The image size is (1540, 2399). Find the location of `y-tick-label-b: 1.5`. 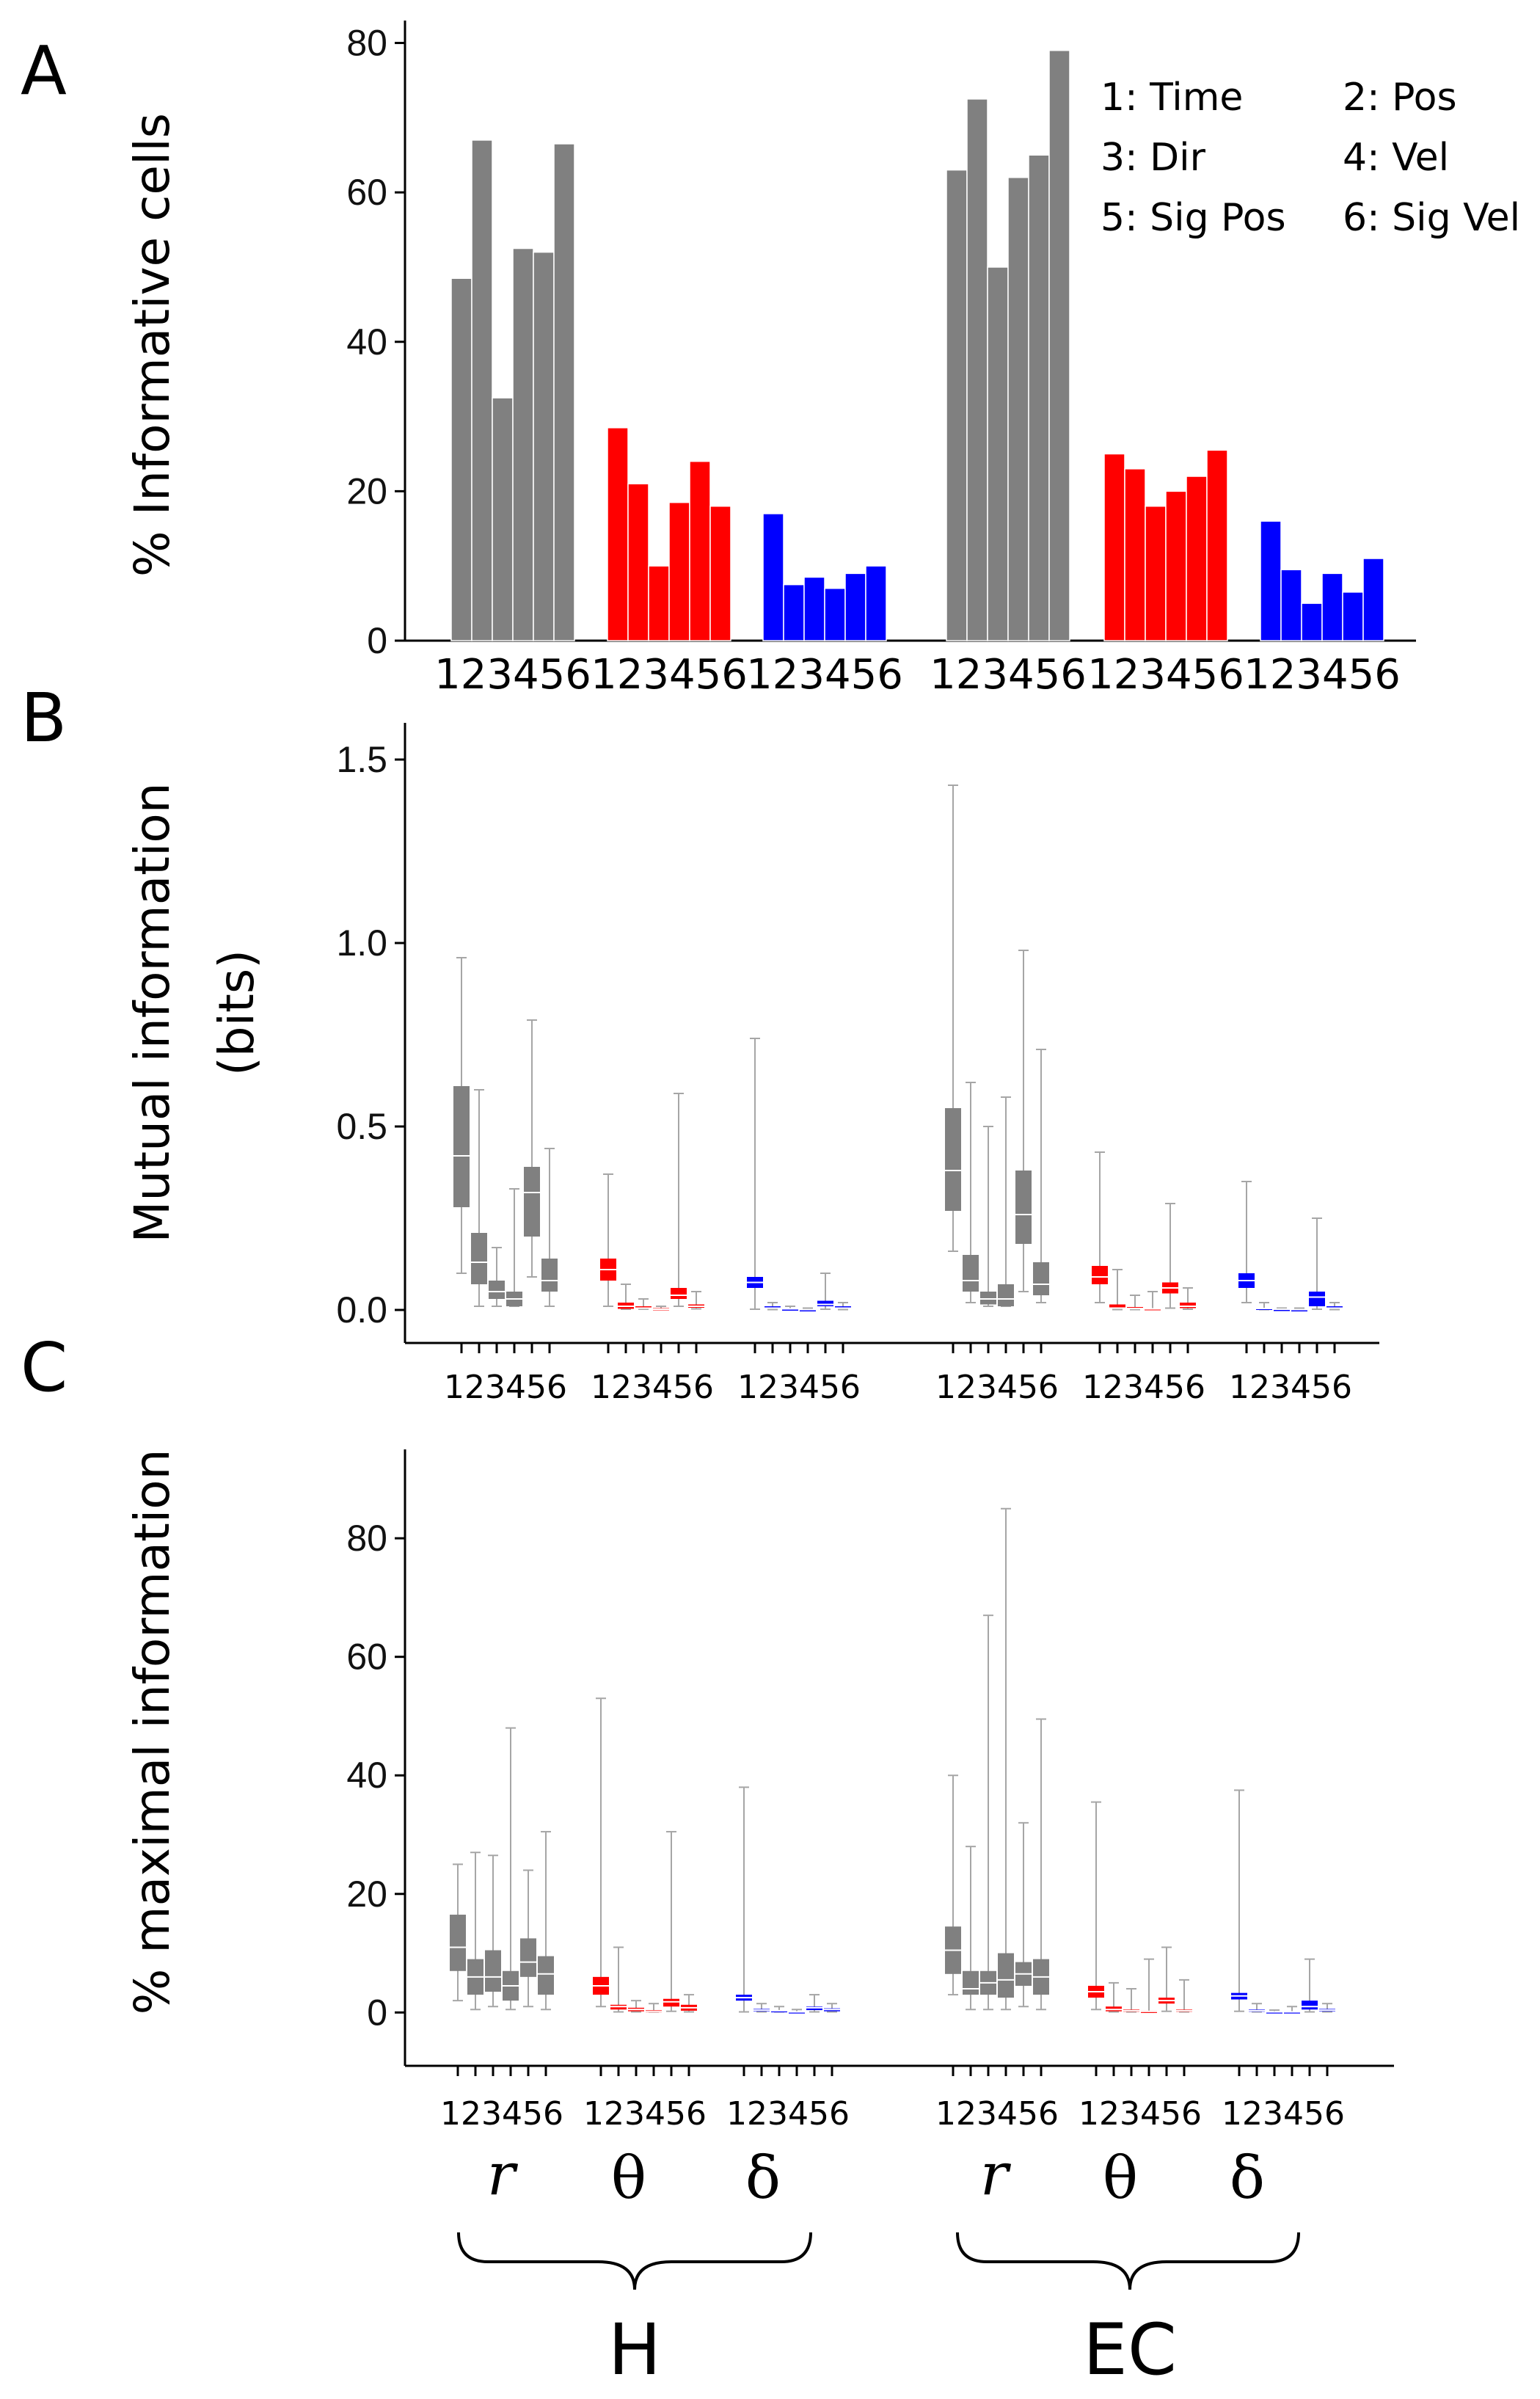

y-tick-label-b: 1.5 is located at coordinates (361, 759).